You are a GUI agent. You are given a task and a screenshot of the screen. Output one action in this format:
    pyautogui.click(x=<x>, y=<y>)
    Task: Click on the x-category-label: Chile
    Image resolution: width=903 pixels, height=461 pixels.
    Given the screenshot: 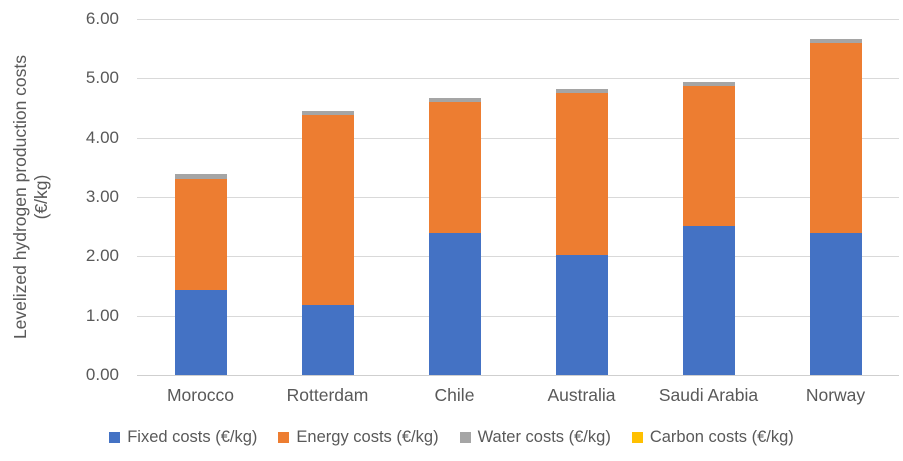 What is the action you would take?
    pyautogui.click(x=454, y=395)
    